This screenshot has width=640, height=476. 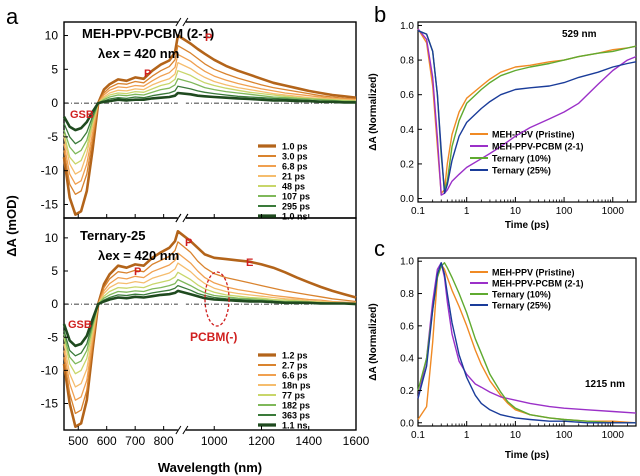 What do you see at coordinates (50, 370) in the screenshot?
I see `y-tick-label: -10` at bounding box center [50, 370].